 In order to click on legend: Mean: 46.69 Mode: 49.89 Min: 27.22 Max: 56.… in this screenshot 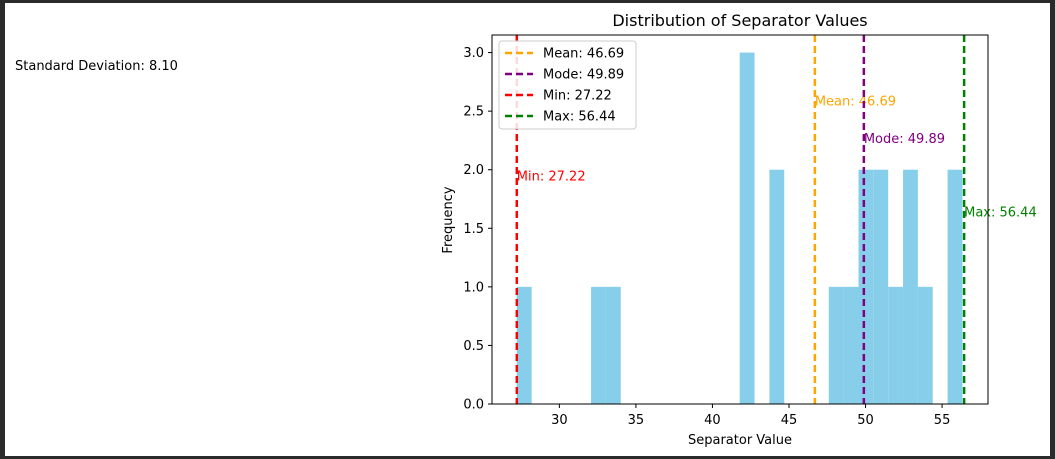, I will do `click(567, 85)`.